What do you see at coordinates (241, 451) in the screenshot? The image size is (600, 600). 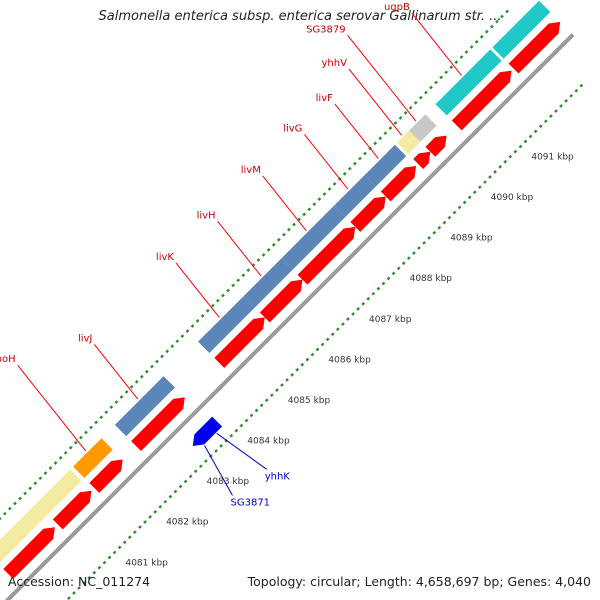 I see `leader-line-yhhK` at bounding box center [241, 451].